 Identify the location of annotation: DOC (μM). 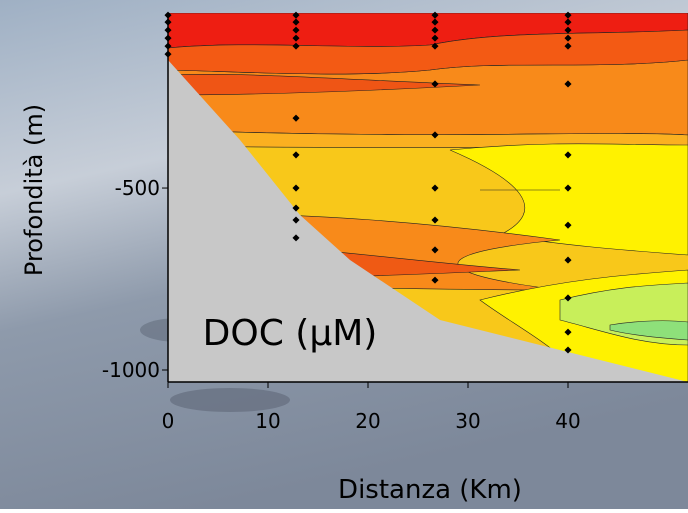
(290, 333).